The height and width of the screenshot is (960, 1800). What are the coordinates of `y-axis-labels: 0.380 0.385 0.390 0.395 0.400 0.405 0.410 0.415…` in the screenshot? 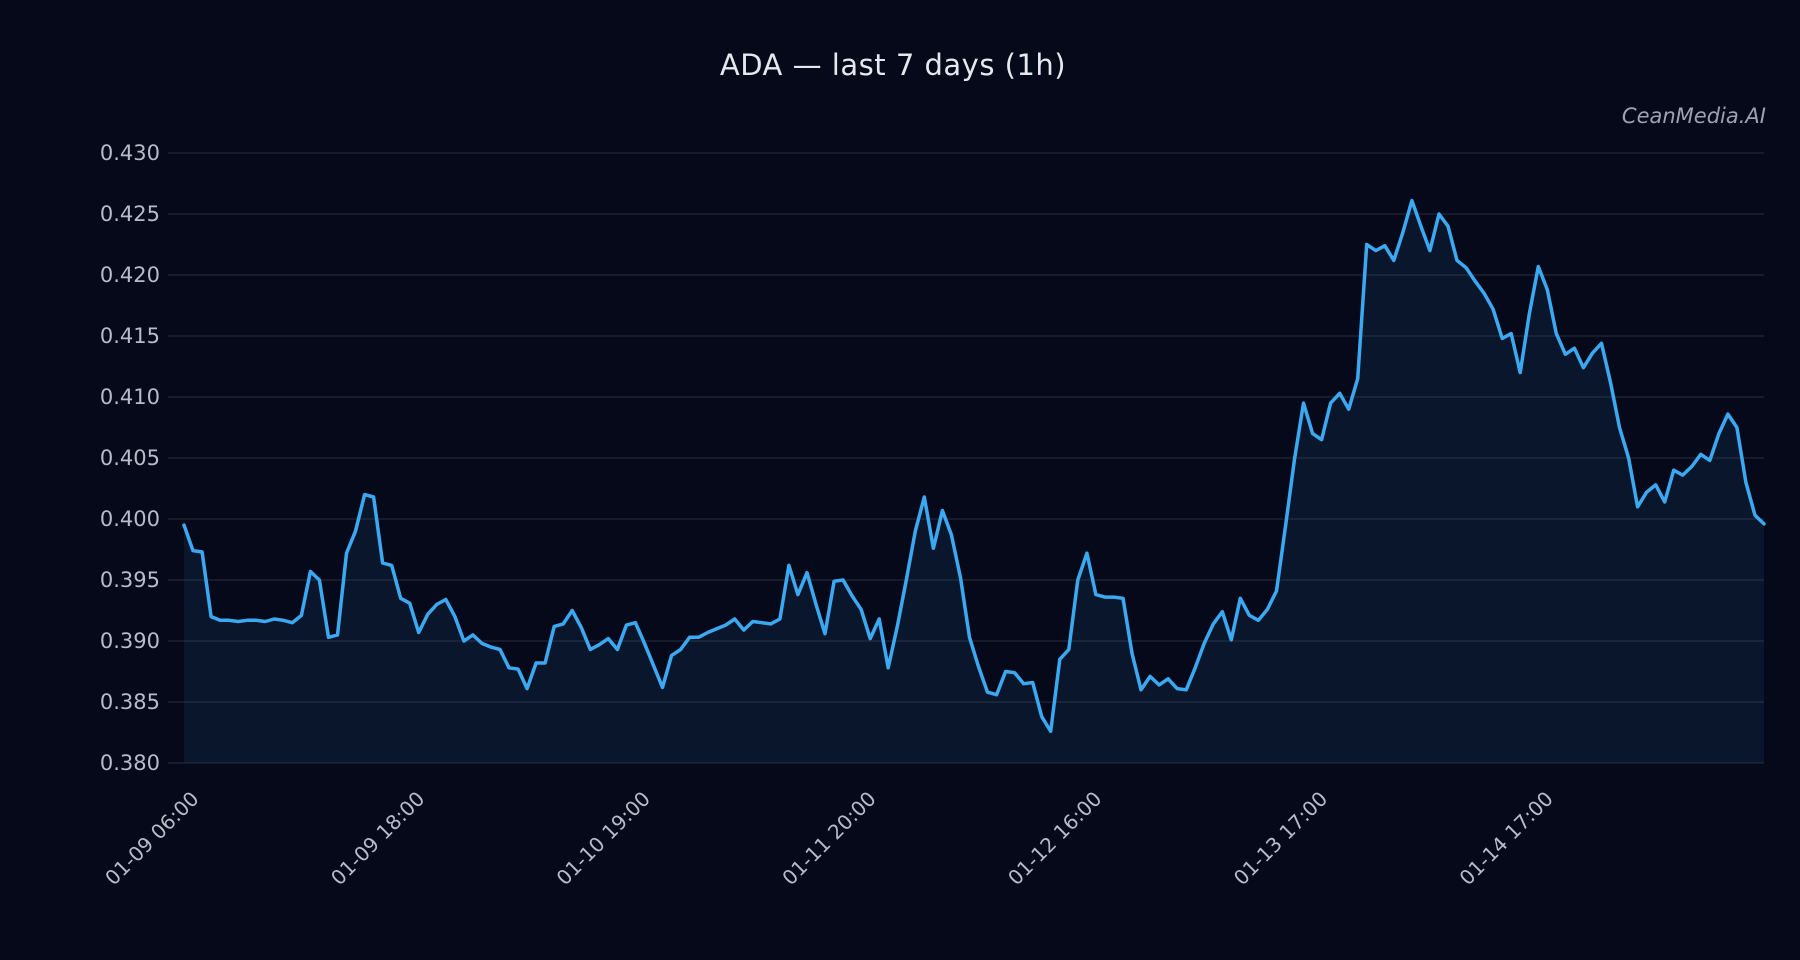 It's located at (130, 458).